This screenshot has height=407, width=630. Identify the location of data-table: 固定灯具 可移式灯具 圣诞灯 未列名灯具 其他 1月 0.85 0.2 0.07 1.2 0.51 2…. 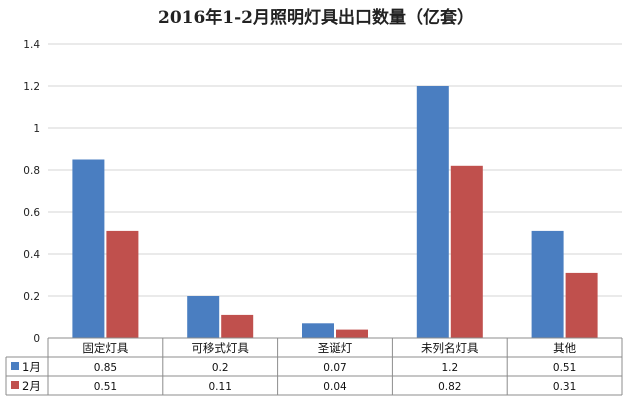
(314, 366).